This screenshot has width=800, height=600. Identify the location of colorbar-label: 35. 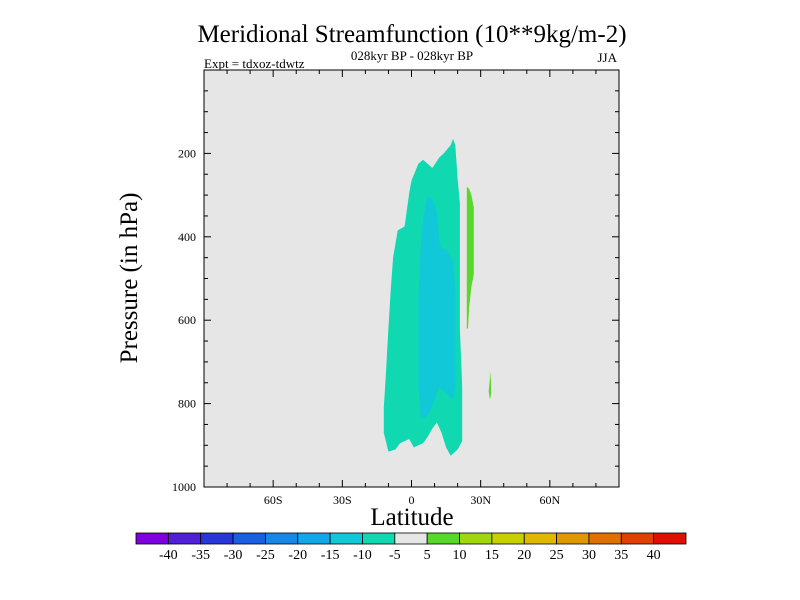
(621, 555).